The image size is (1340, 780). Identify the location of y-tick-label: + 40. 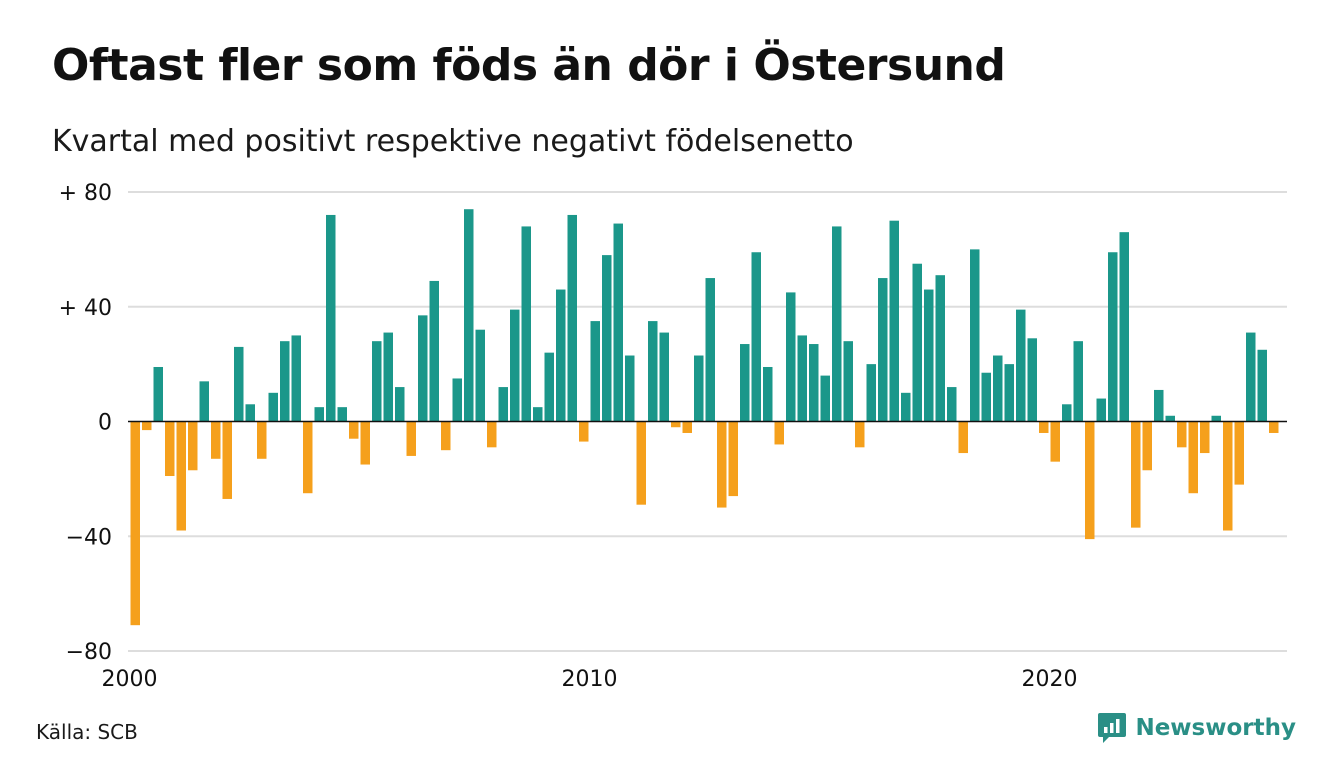
(85, 308).